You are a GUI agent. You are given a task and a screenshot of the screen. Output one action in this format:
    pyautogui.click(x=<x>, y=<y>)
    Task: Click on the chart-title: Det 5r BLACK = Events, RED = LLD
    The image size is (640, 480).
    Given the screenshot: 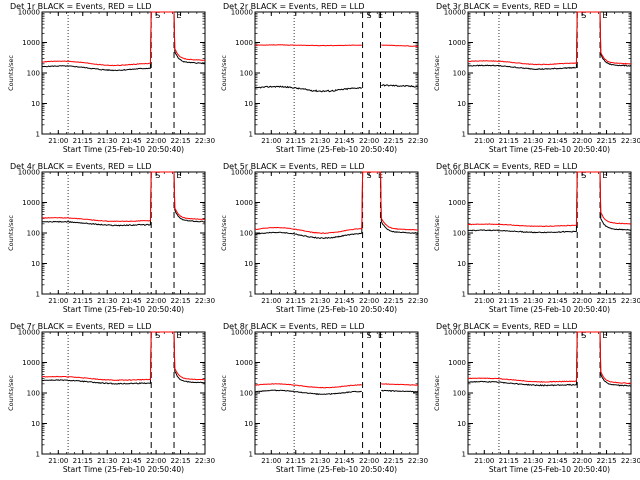 What is the action you would take?
    pyautogui.click(x=294, y=166)
    